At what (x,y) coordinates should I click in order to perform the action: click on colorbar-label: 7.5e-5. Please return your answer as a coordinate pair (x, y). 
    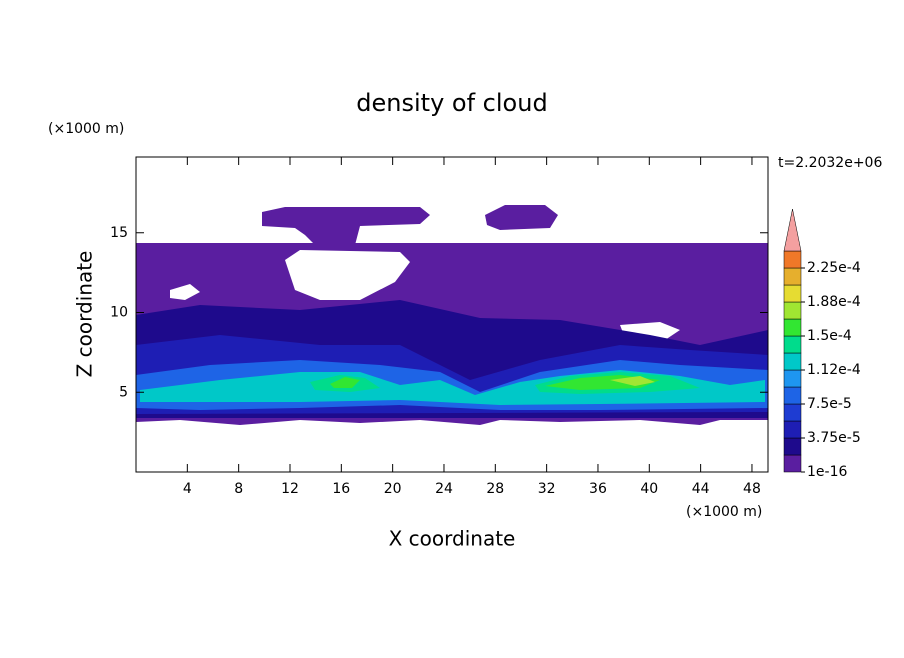
    Looking at the image, I should click on (829, 404).